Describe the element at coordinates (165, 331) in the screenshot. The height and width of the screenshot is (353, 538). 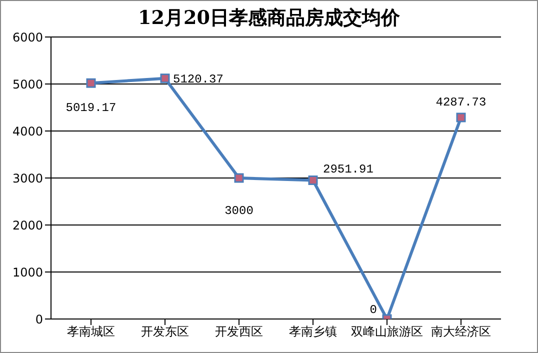
I see `x-tick-label: 开发东区` at that location.